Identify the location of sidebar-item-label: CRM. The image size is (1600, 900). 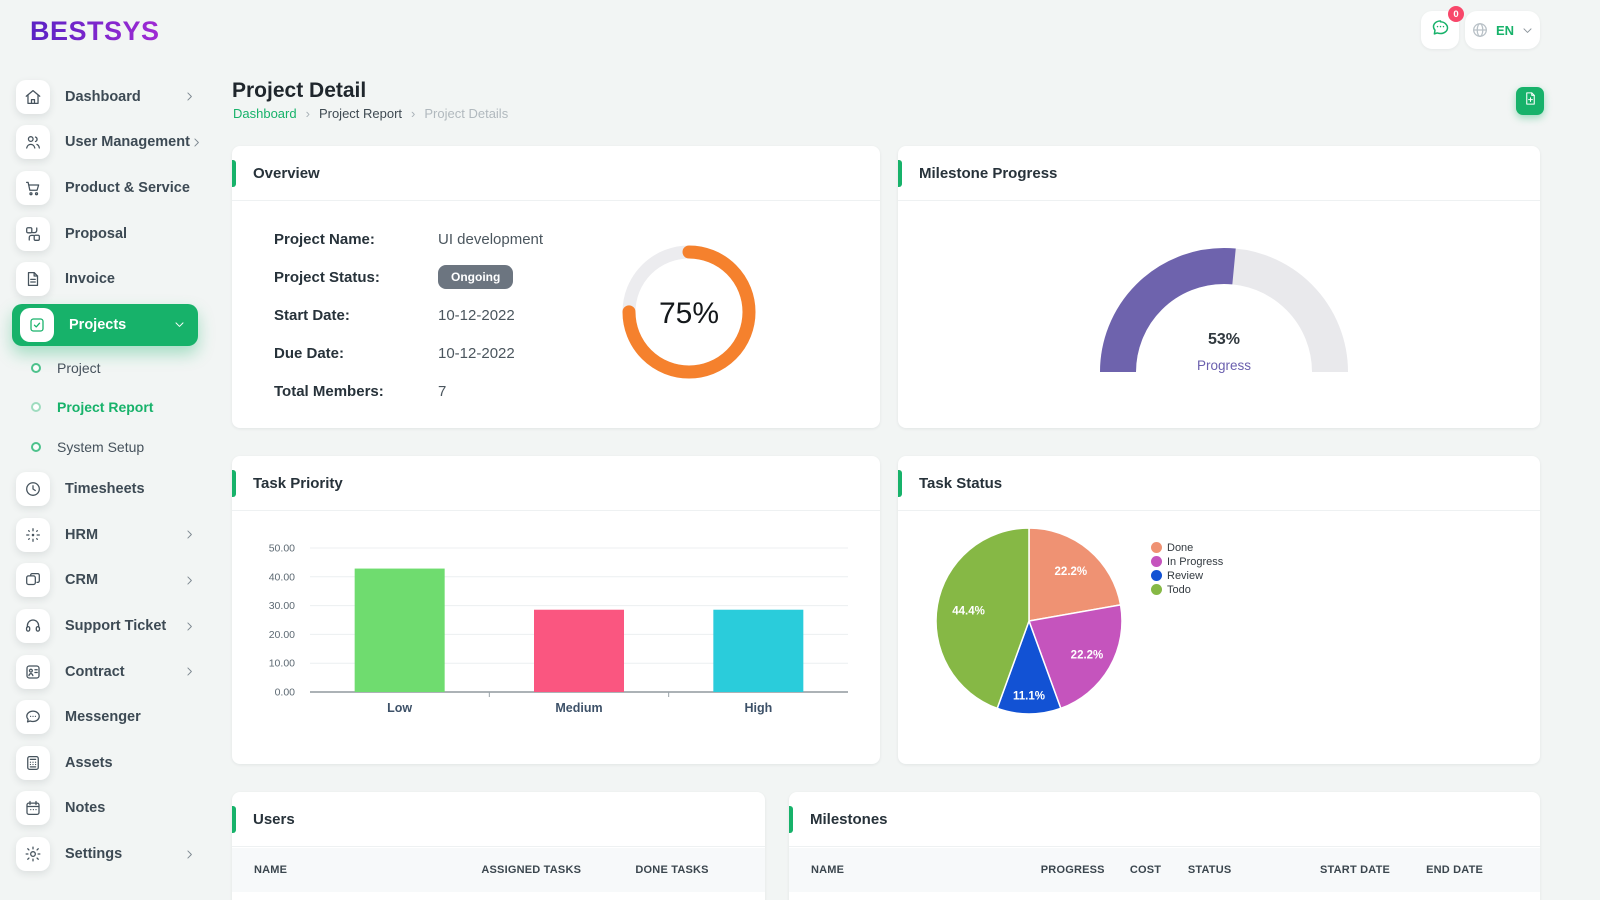
(82, 580).